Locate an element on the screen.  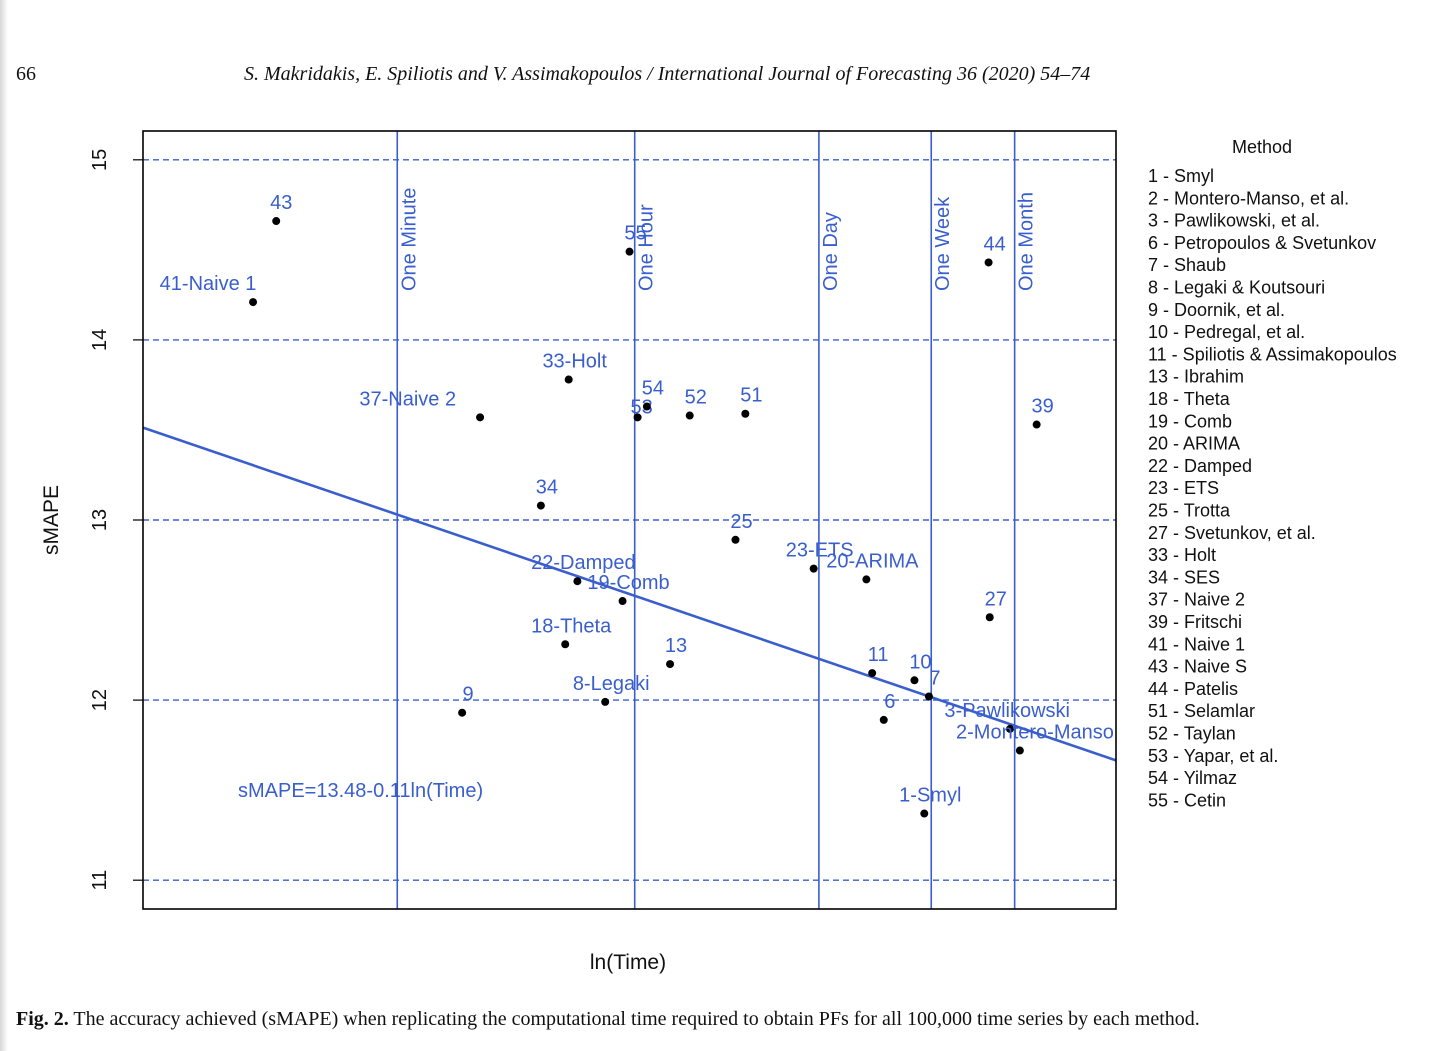
point-label: 51 is located at coordinates (751, 396).